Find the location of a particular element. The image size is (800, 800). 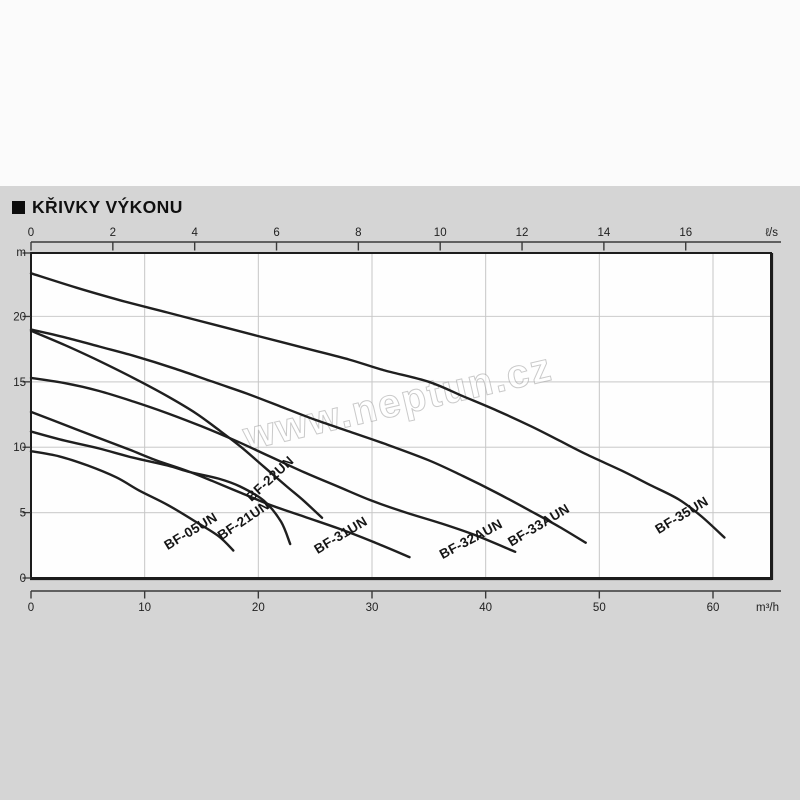

curve-BF-22UN is located at coordinates (176, 424).